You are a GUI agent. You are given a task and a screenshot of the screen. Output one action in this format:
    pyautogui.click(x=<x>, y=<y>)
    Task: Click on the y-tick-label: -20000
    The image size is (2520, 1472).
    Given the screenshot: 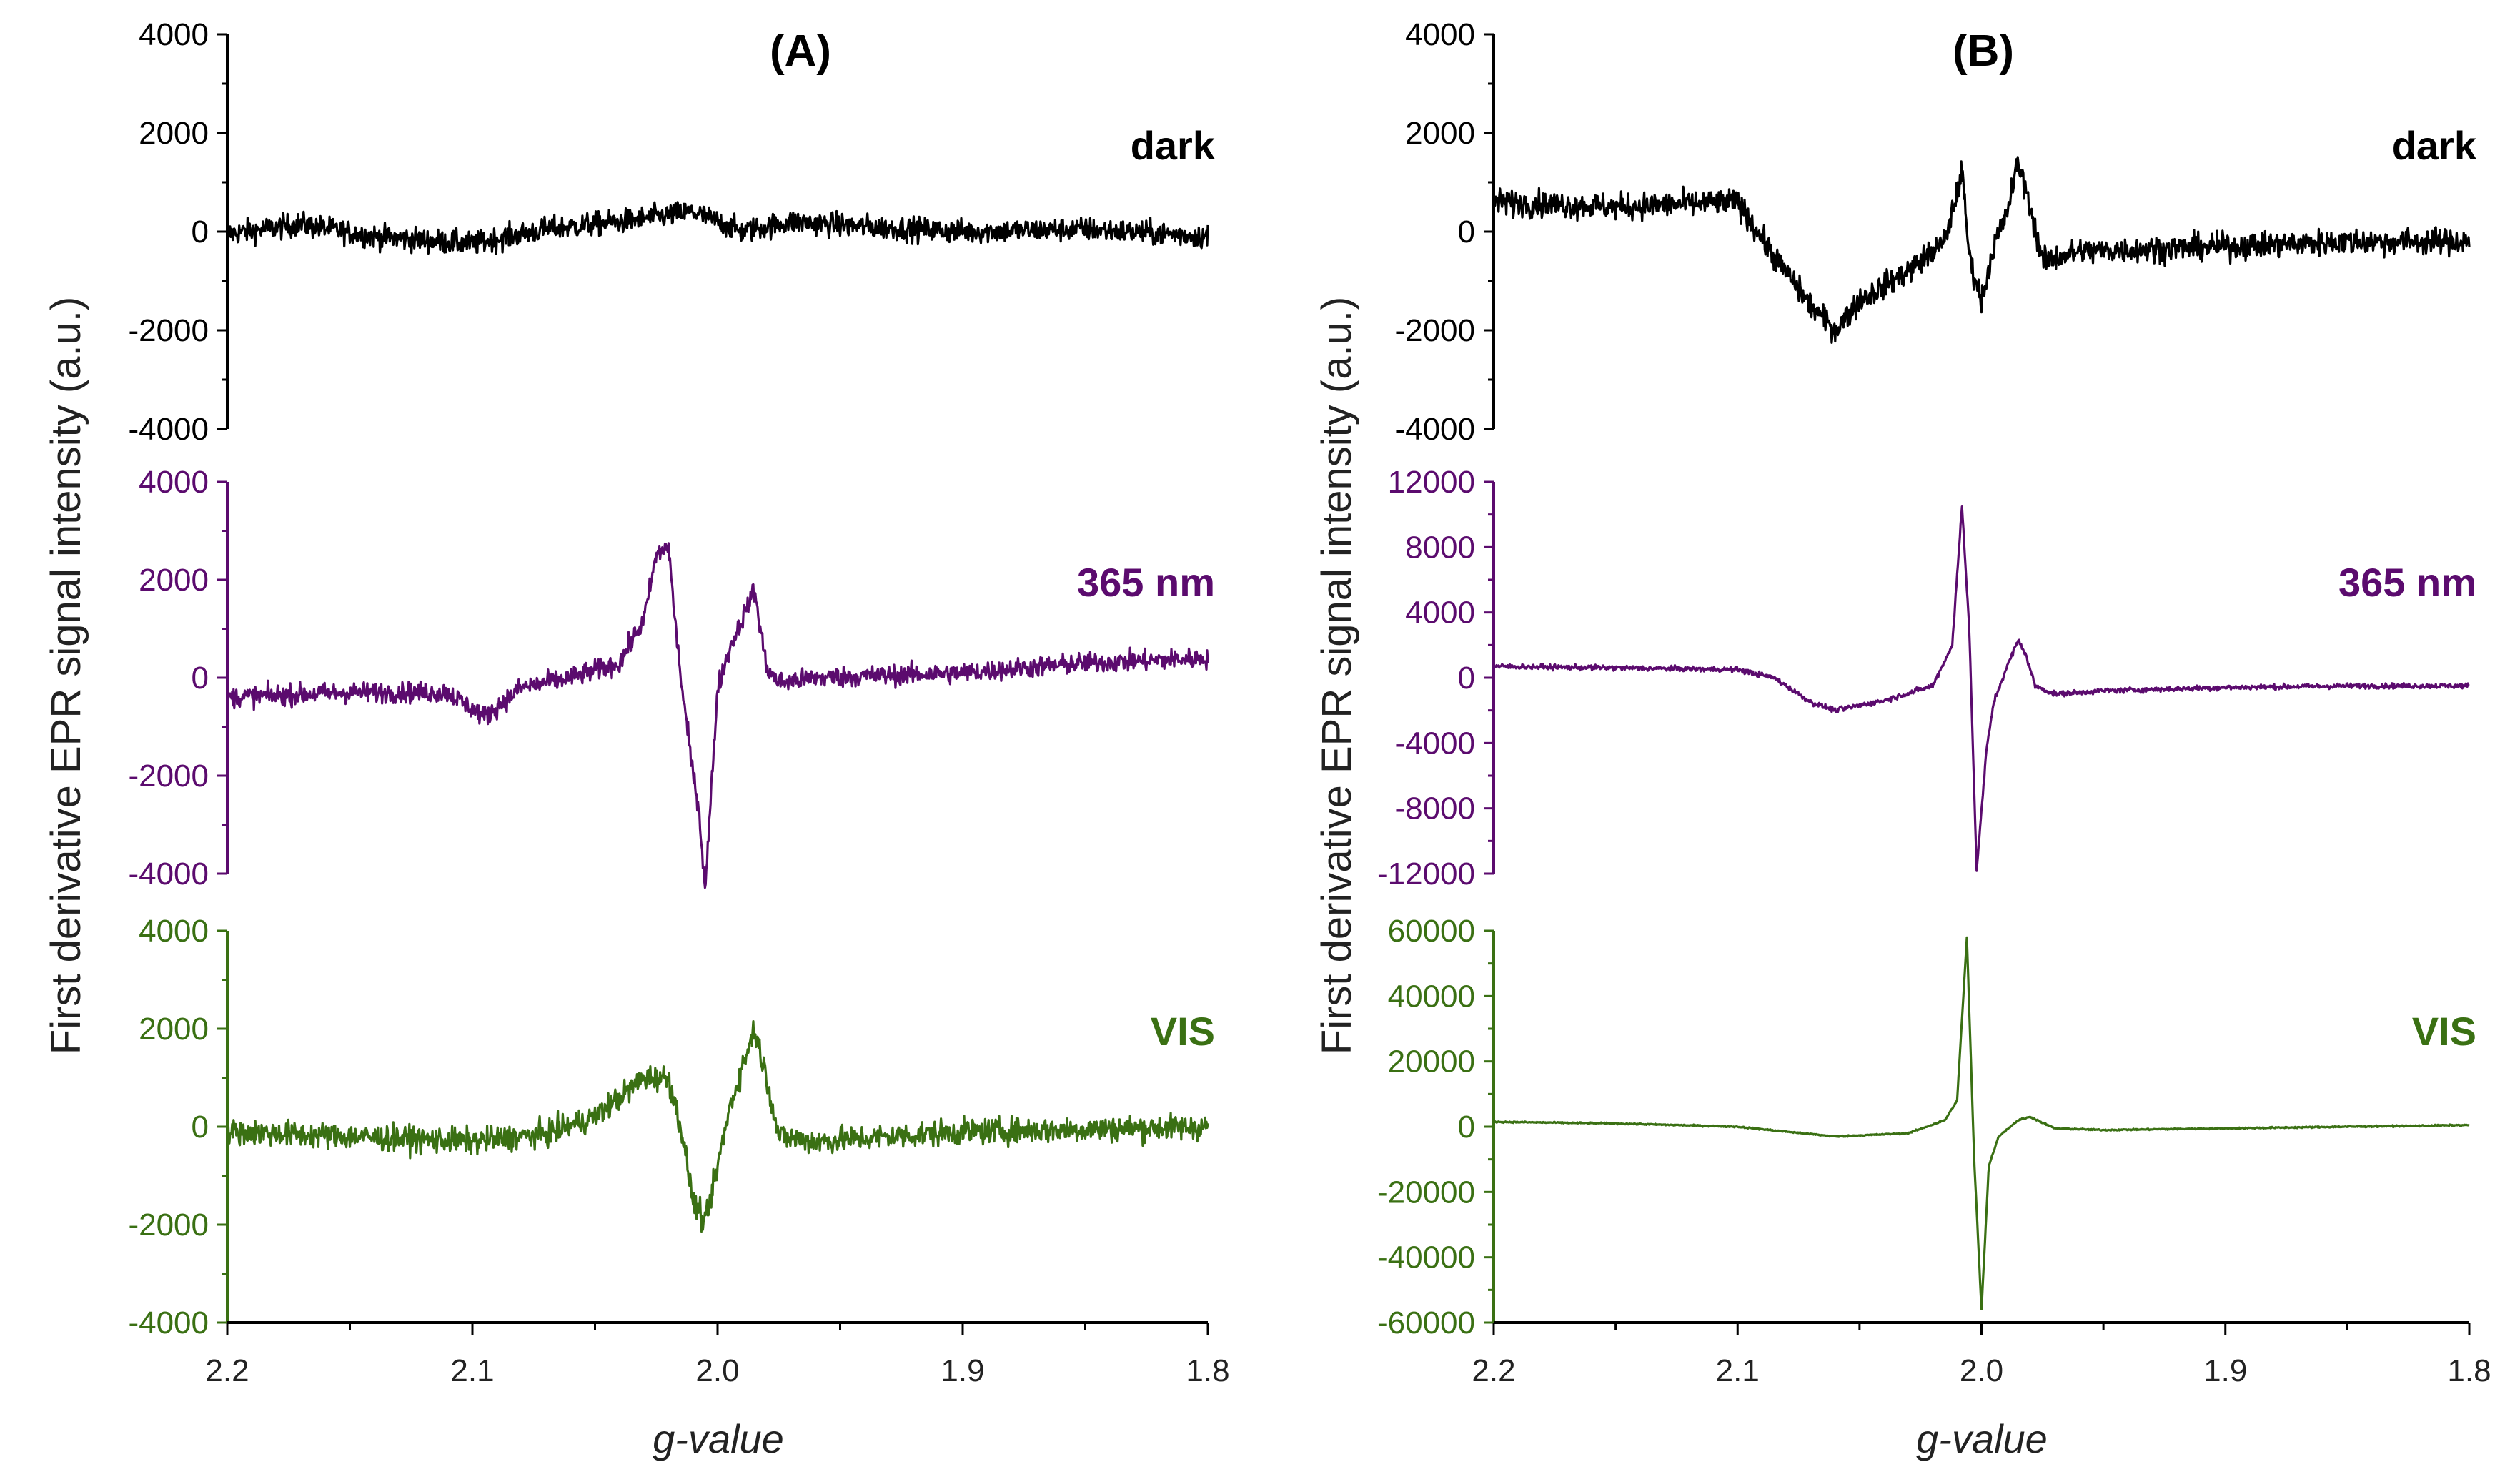 What is the action you would take?
    pyautogui.click(x=1426, y=1192)
    